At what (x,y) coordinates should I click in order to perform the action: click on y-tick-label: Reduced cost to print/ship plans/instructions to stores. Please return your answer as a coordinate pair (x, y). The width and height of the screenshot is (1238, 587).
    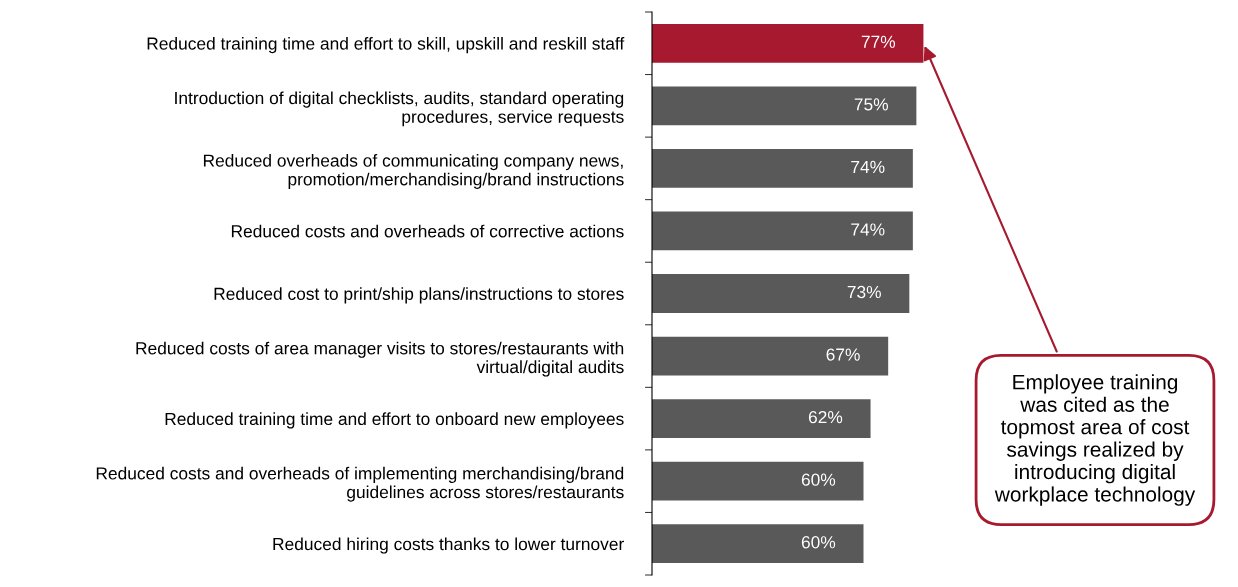
    Looking at the image, I should click on (419, 295).